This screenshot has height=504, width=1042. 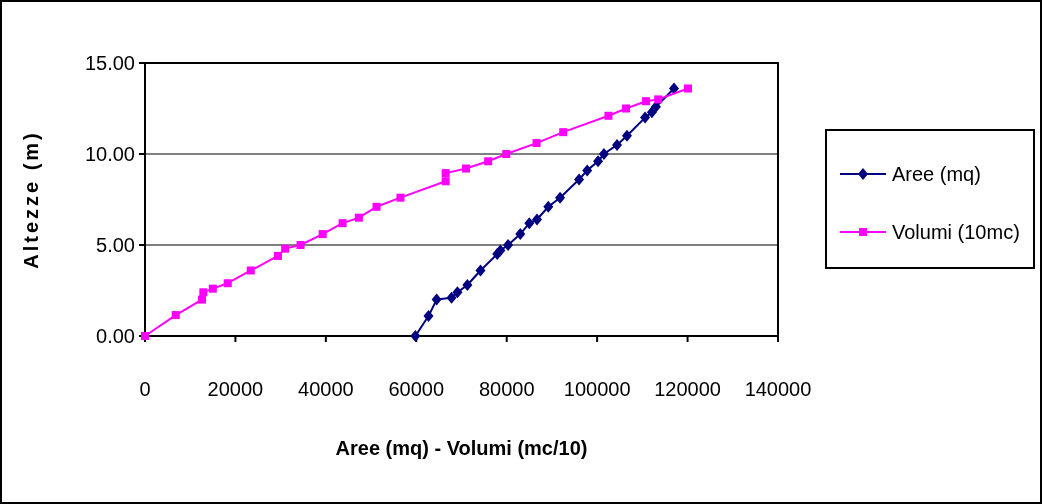 I want to click on y-tick-label: 0.00, so click(x=115, y=336).